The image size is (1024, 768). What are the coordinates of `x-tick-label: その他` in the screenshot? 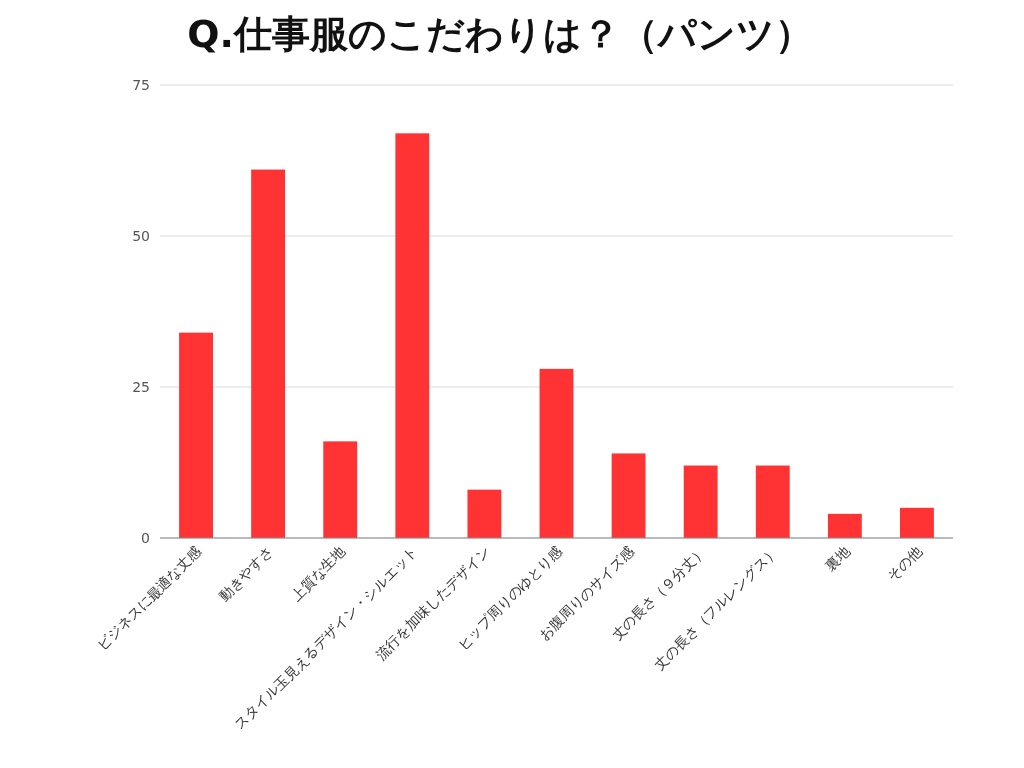 It's located at (905, 563).